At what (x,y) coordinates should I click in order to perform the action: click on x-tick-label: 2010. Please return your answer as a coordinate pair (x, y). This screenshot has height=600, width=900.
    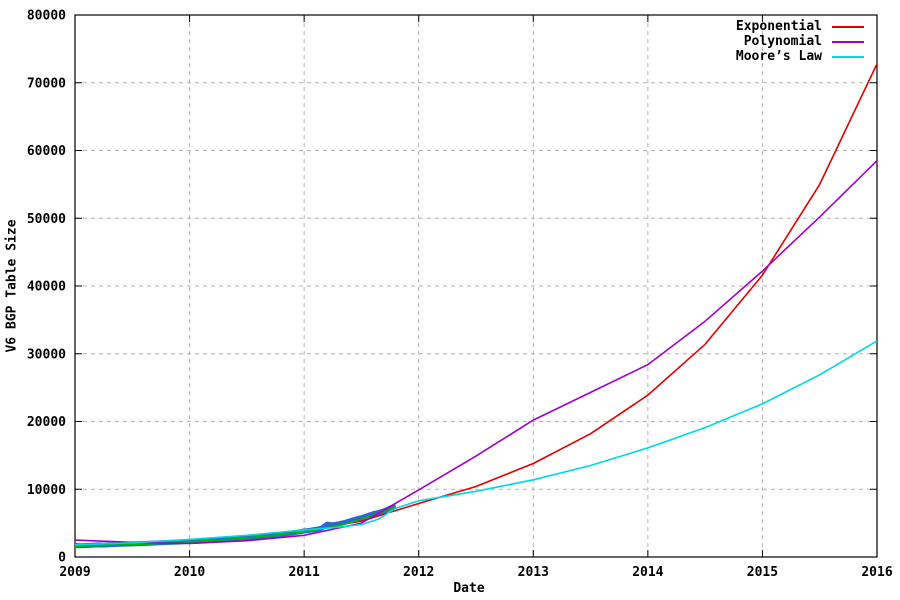
    Looking at the image, I should click on (189, 572).